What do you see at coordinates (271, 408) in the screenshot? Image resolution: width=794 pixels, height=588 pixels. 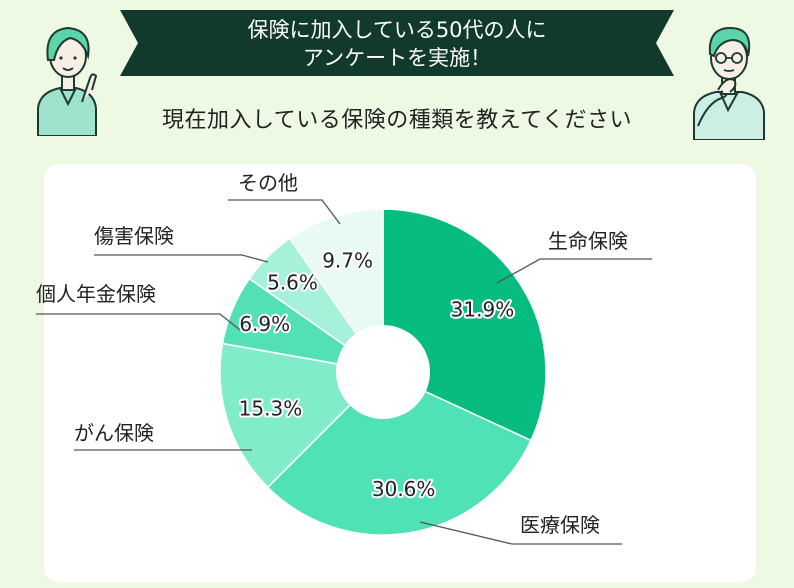 I see `value-label-3: 15.3%` at bounding box center [271, 408].